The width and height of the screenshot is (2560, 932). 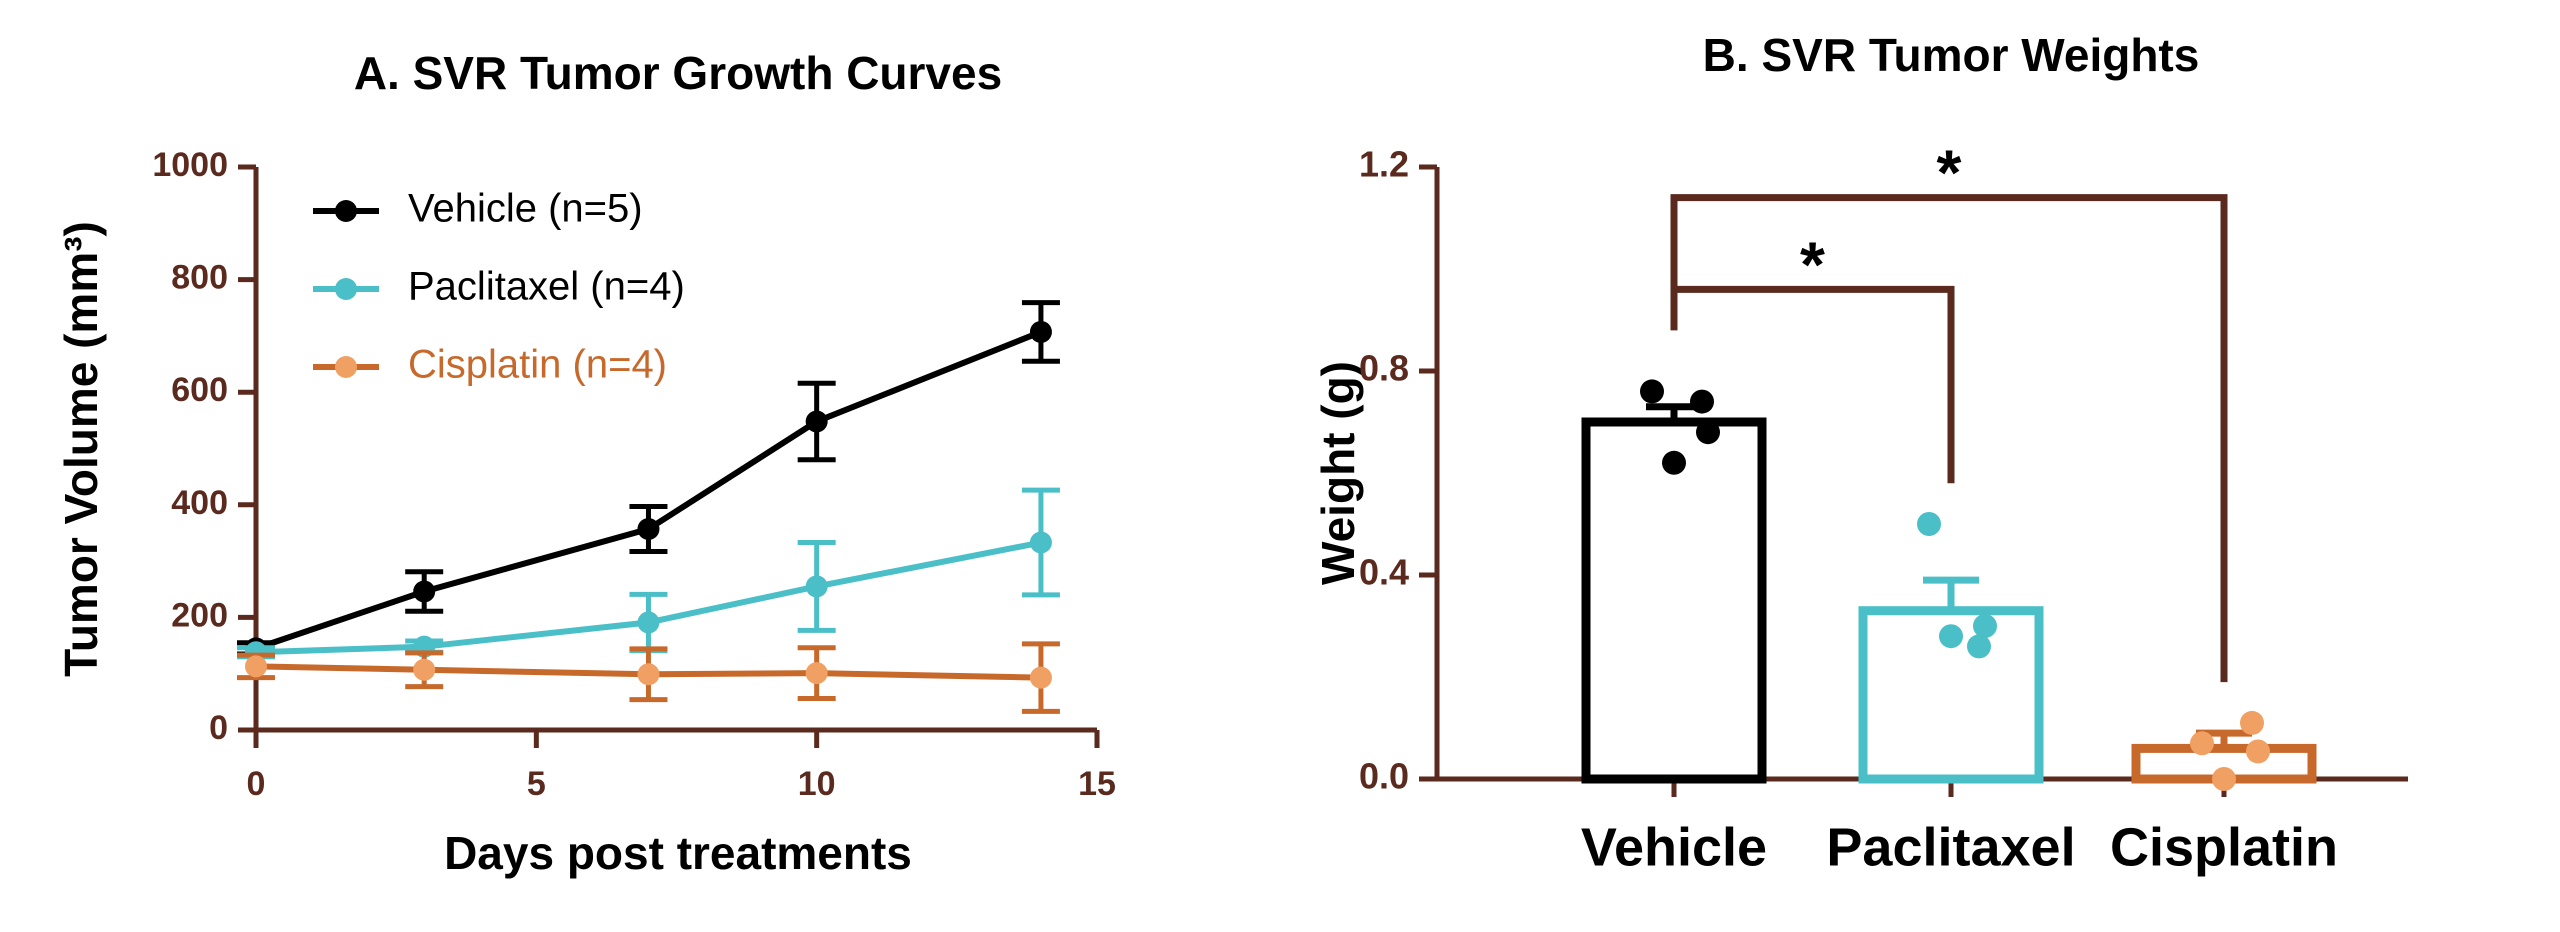 What do you see at coordinates (546, 287) in the screenshot?
I see `legend-label: Paclitaxel (n=4)` at bounding box center [546, 287].